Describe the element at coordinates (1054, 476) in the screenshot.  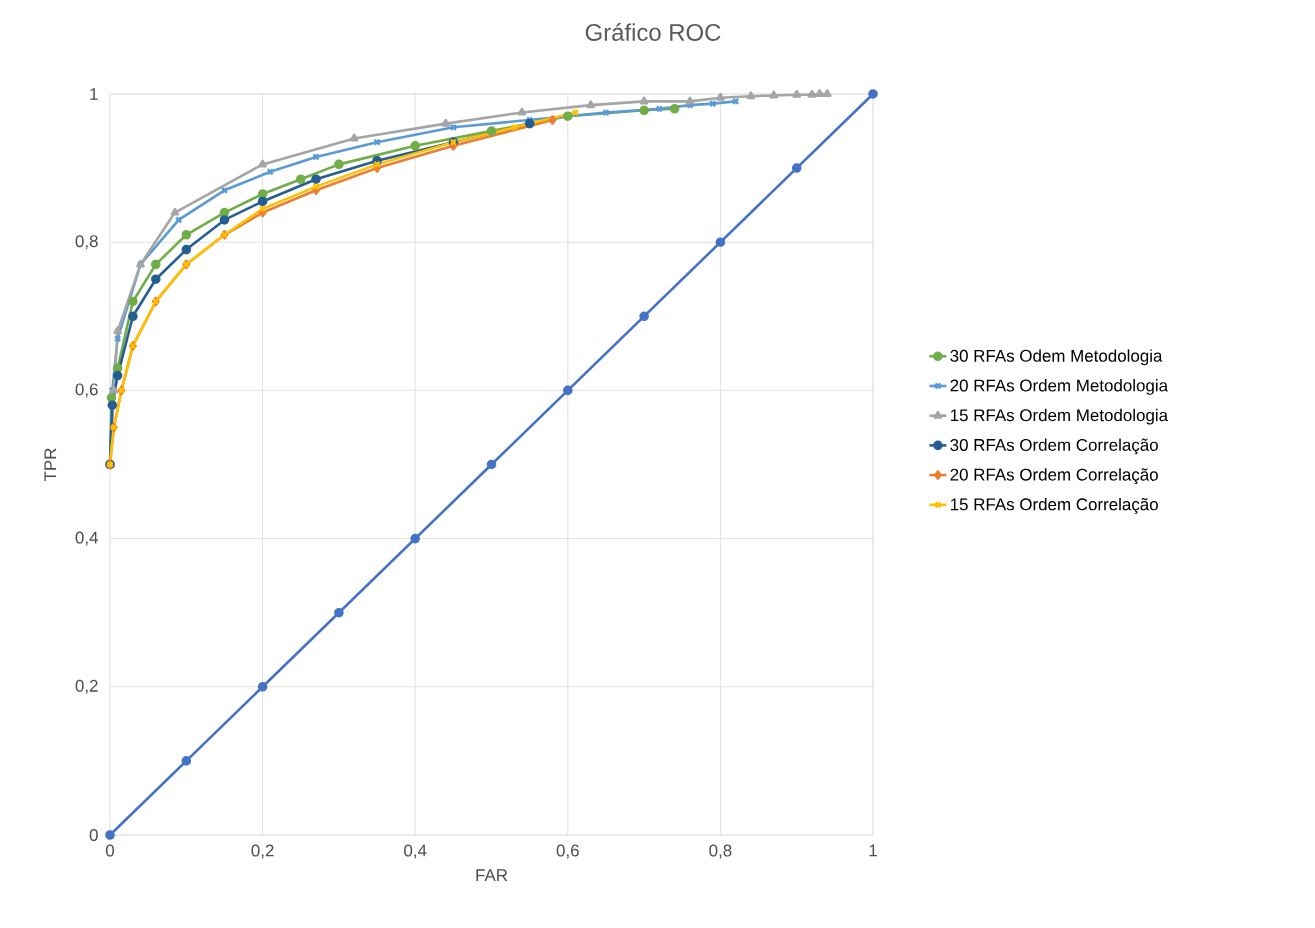
I see `legend-label: 20 RFAs Ordem Correlação` at that location.